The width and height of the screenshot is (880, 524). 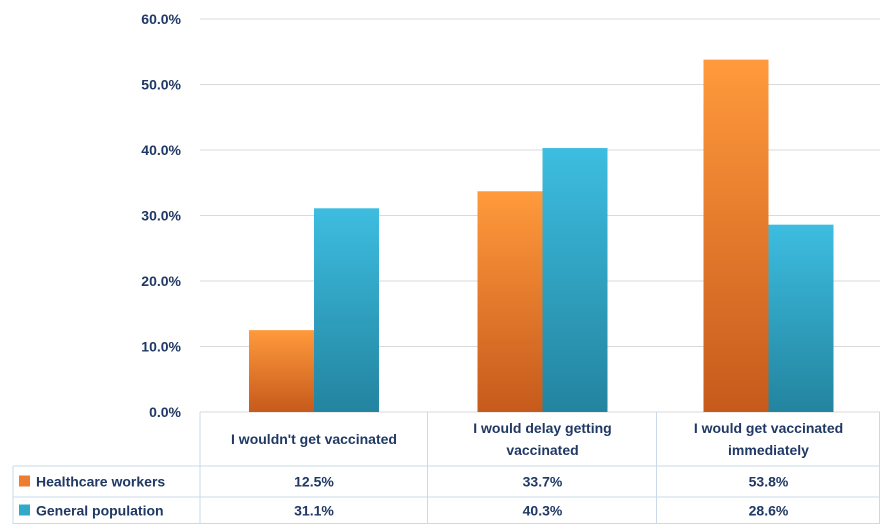 I want to click on y-tick-label: 30.0%, so click(x=161, y=216).